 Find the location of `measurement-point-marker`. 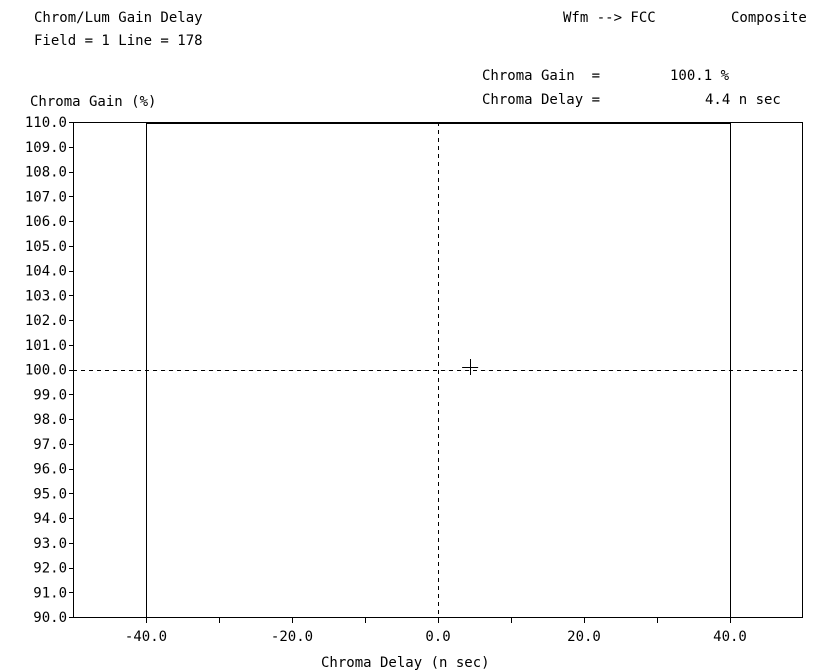

measurement-point-marker is located at coordinates (470, 367).